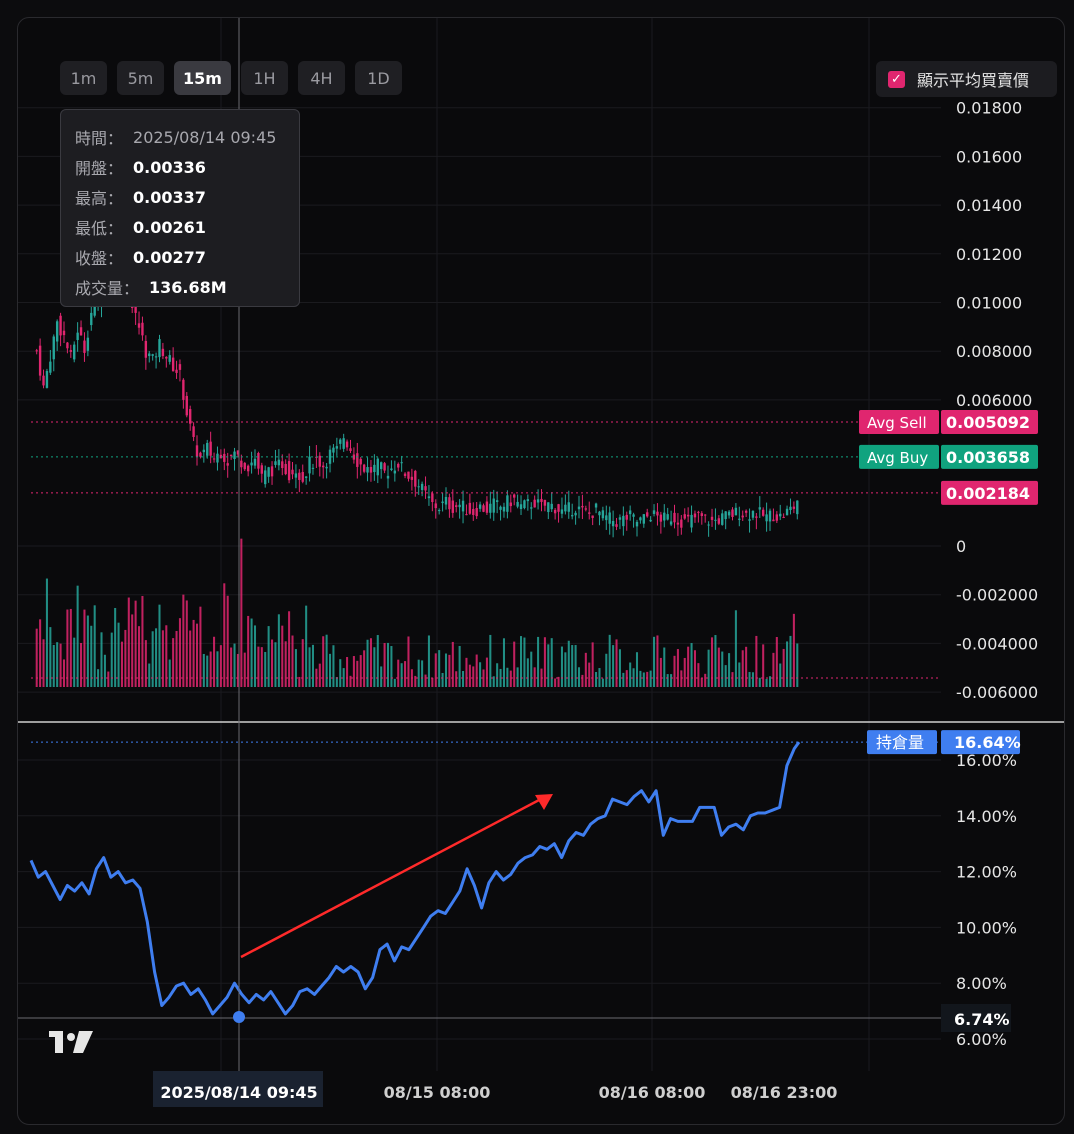 This screenshot has width=1074, height=1134. I want to click on tooltip-time-row: 時間： 2025/08/14 09:45, so click(180, 137).